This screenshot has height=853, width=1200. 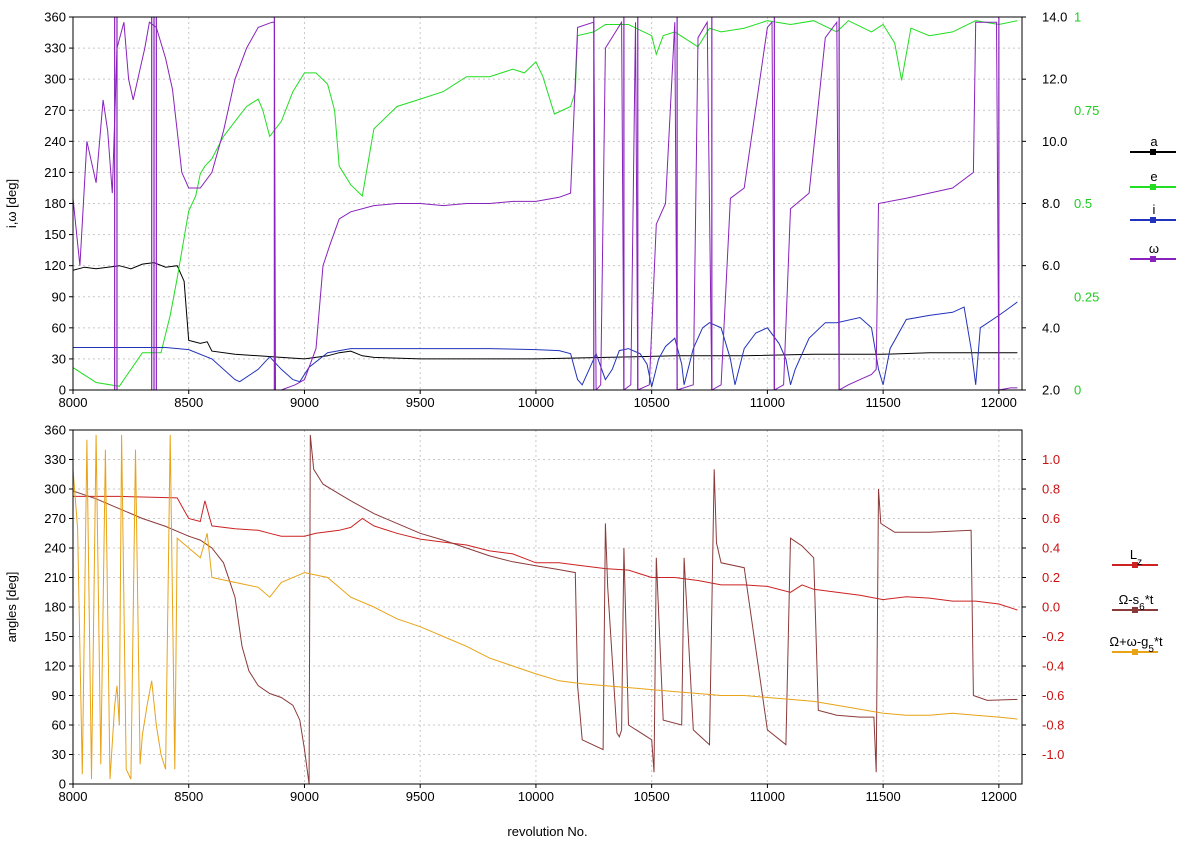 What do you see at coordinates (1051, 327) in the screenshot?
I see `top-y2-tick-label: 4.0` at bounding box center [1051, 327].